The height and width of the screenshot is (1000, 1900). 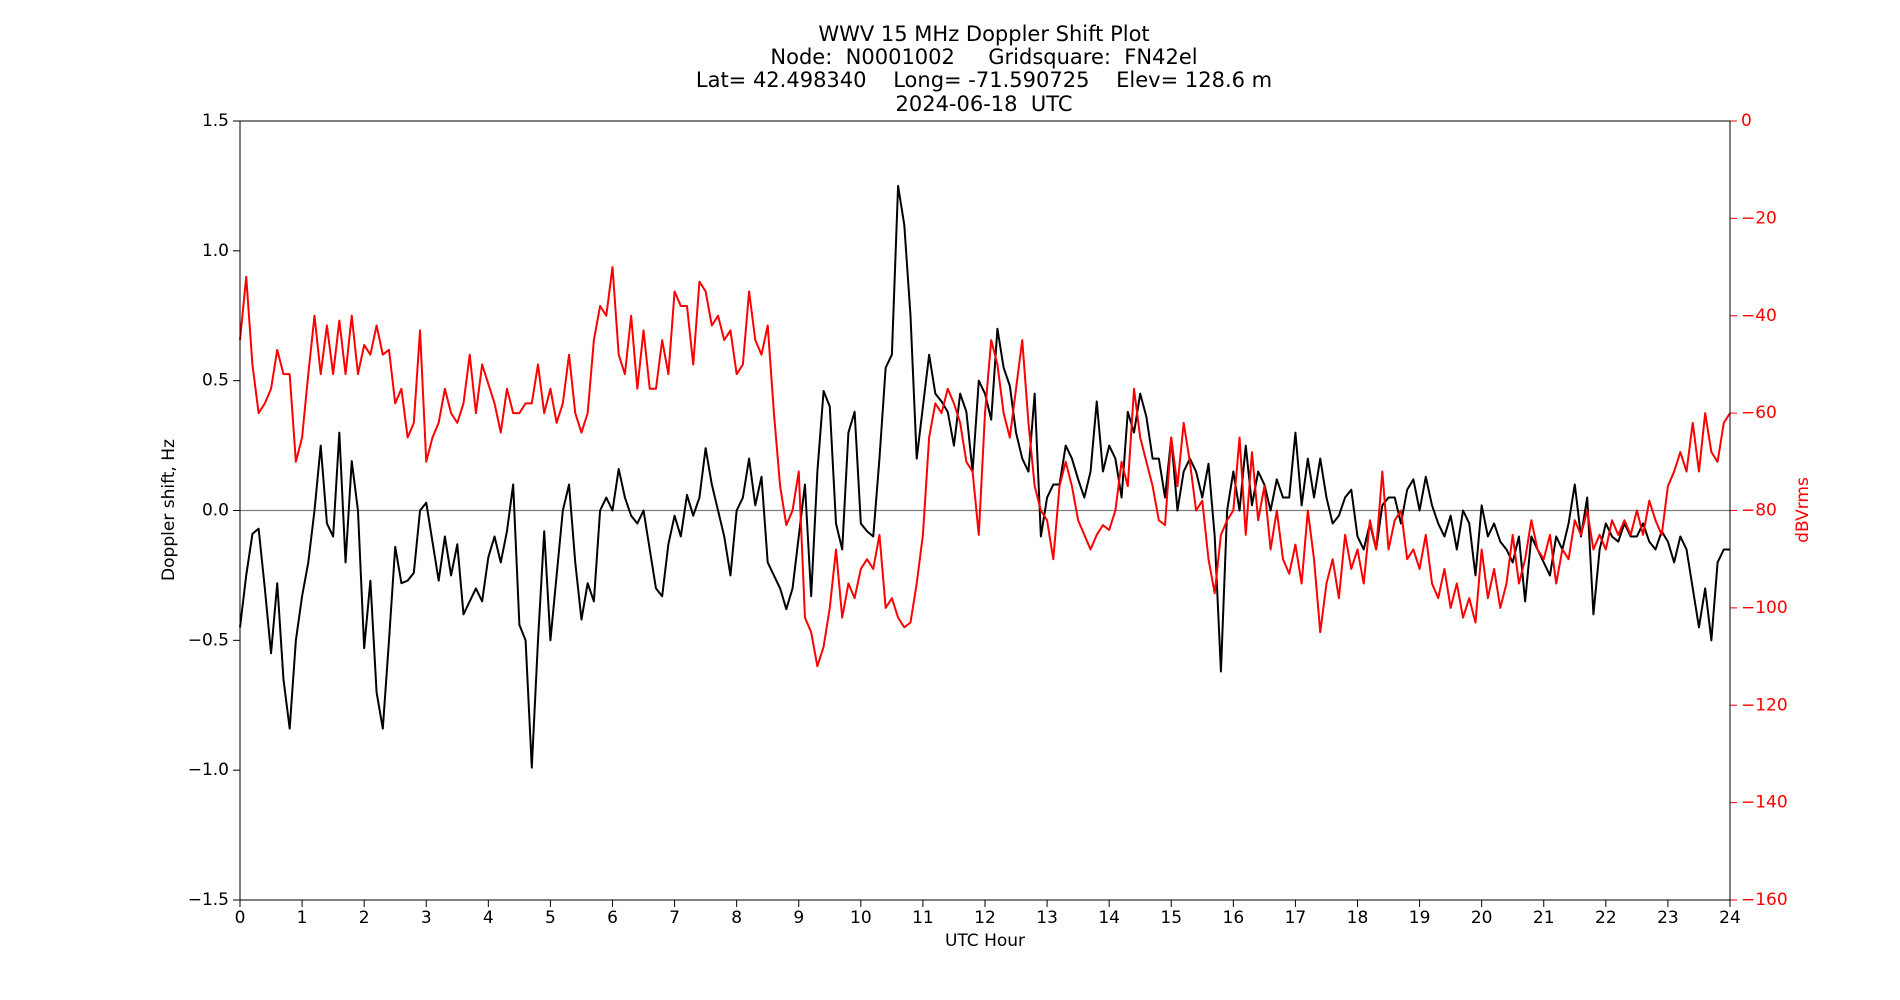 I want to click on x-tick-label: 5, so click(x=550, y=918).